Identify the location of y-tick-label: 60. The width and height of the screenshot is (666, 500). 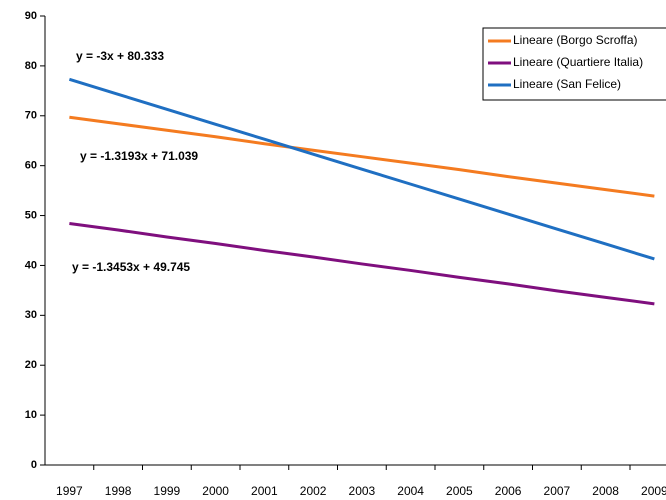
(31, 166).